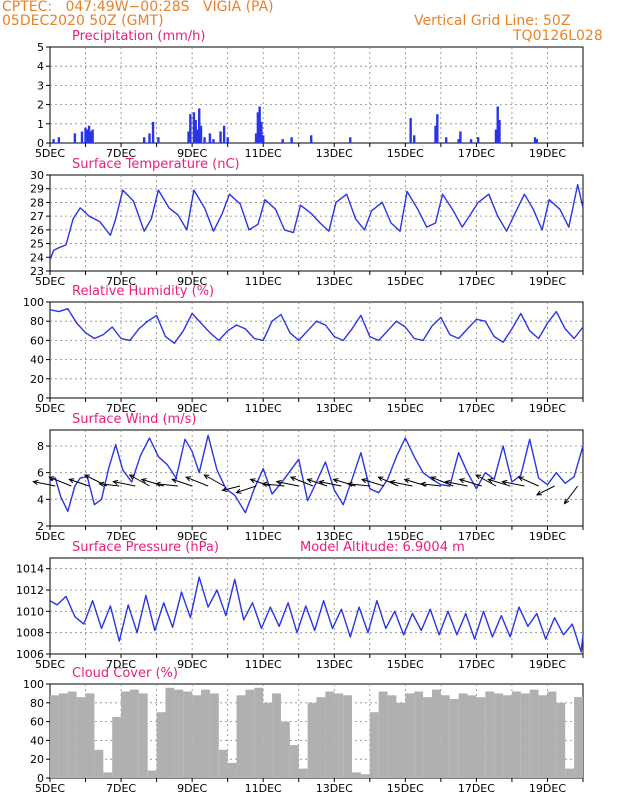 The height and width of the screenshot is (800, 618). Describe the element at coordinates (138, 7) in the screenshot. I see `header-location: CPTEC: 047:49W−00:28S VIGIA (PA)` at that location.